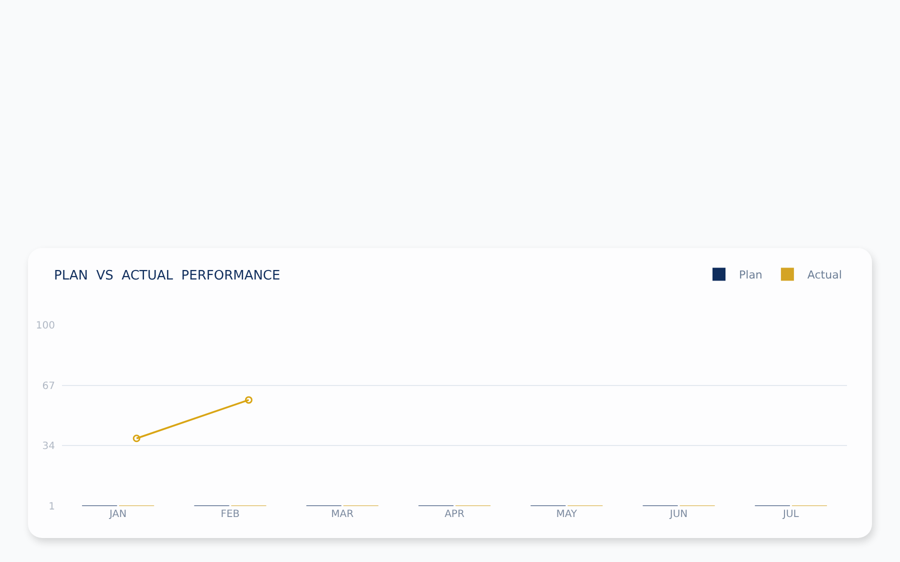 The width and height of the screenshot is (900, 562). What do you see at coordinates (45, 326) in the screenshot?
I see `y-tick-label: 100` at bounding box center [45, 326].